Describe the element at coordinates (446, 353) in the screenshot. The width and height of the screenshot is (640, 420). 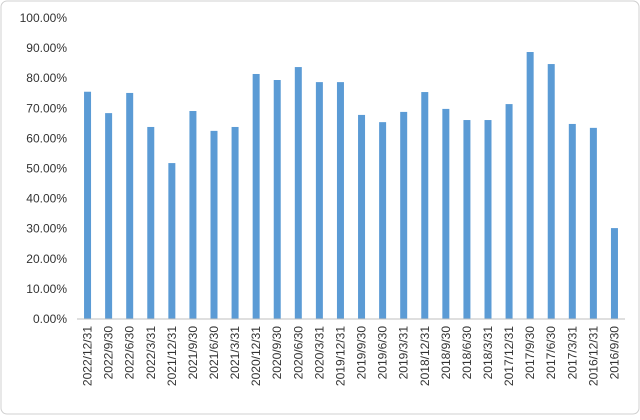
I see `x-tick-label: 2018/9/30` at that location.